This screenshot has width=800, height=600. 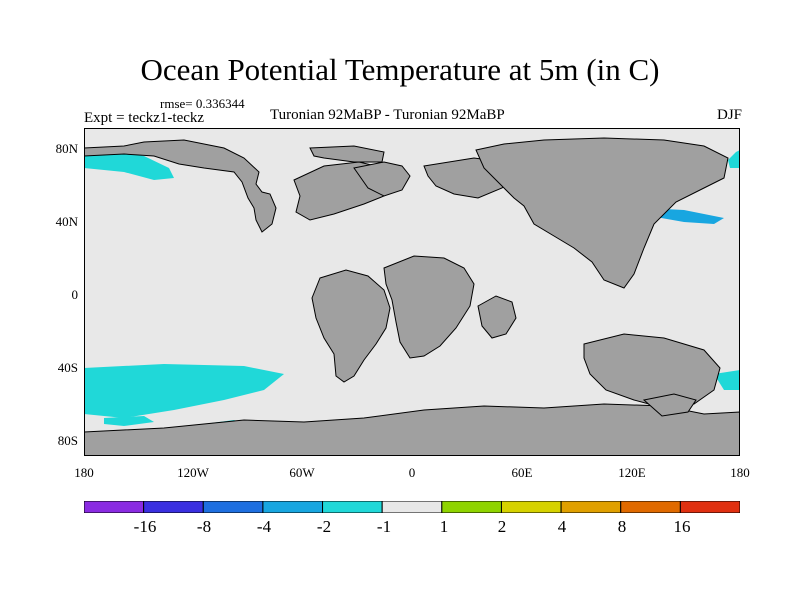 What do you see at coordinates (602, 213) in the screenshot?
I see `landmass-eurasia` at bounding box center [602, 213].